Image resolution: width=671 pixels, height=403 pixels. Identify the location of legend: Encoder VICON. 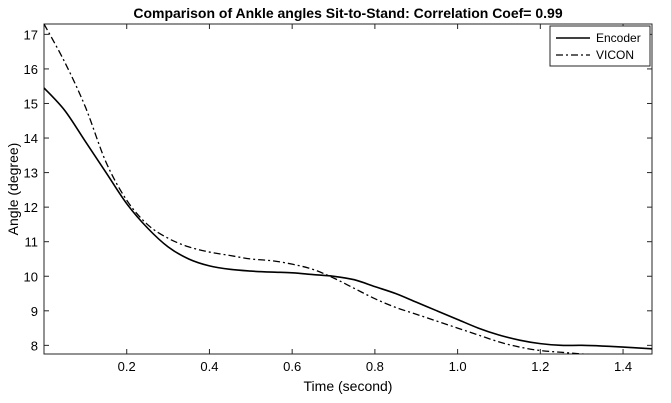
(600, 46).